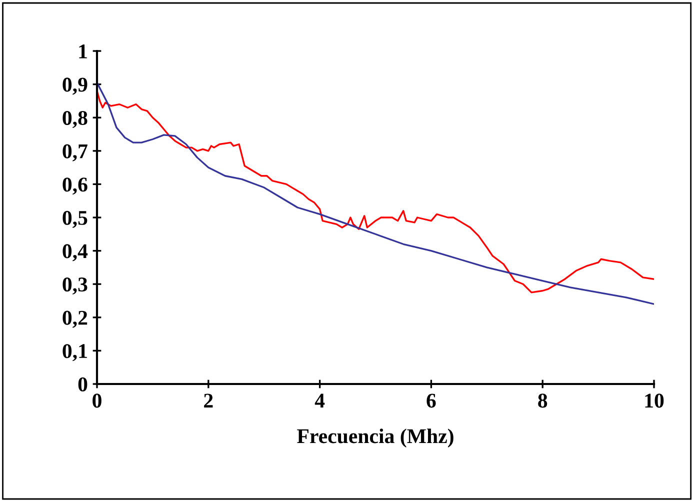  I want to click on y-tick-label: 0,4, so click(75, 253).